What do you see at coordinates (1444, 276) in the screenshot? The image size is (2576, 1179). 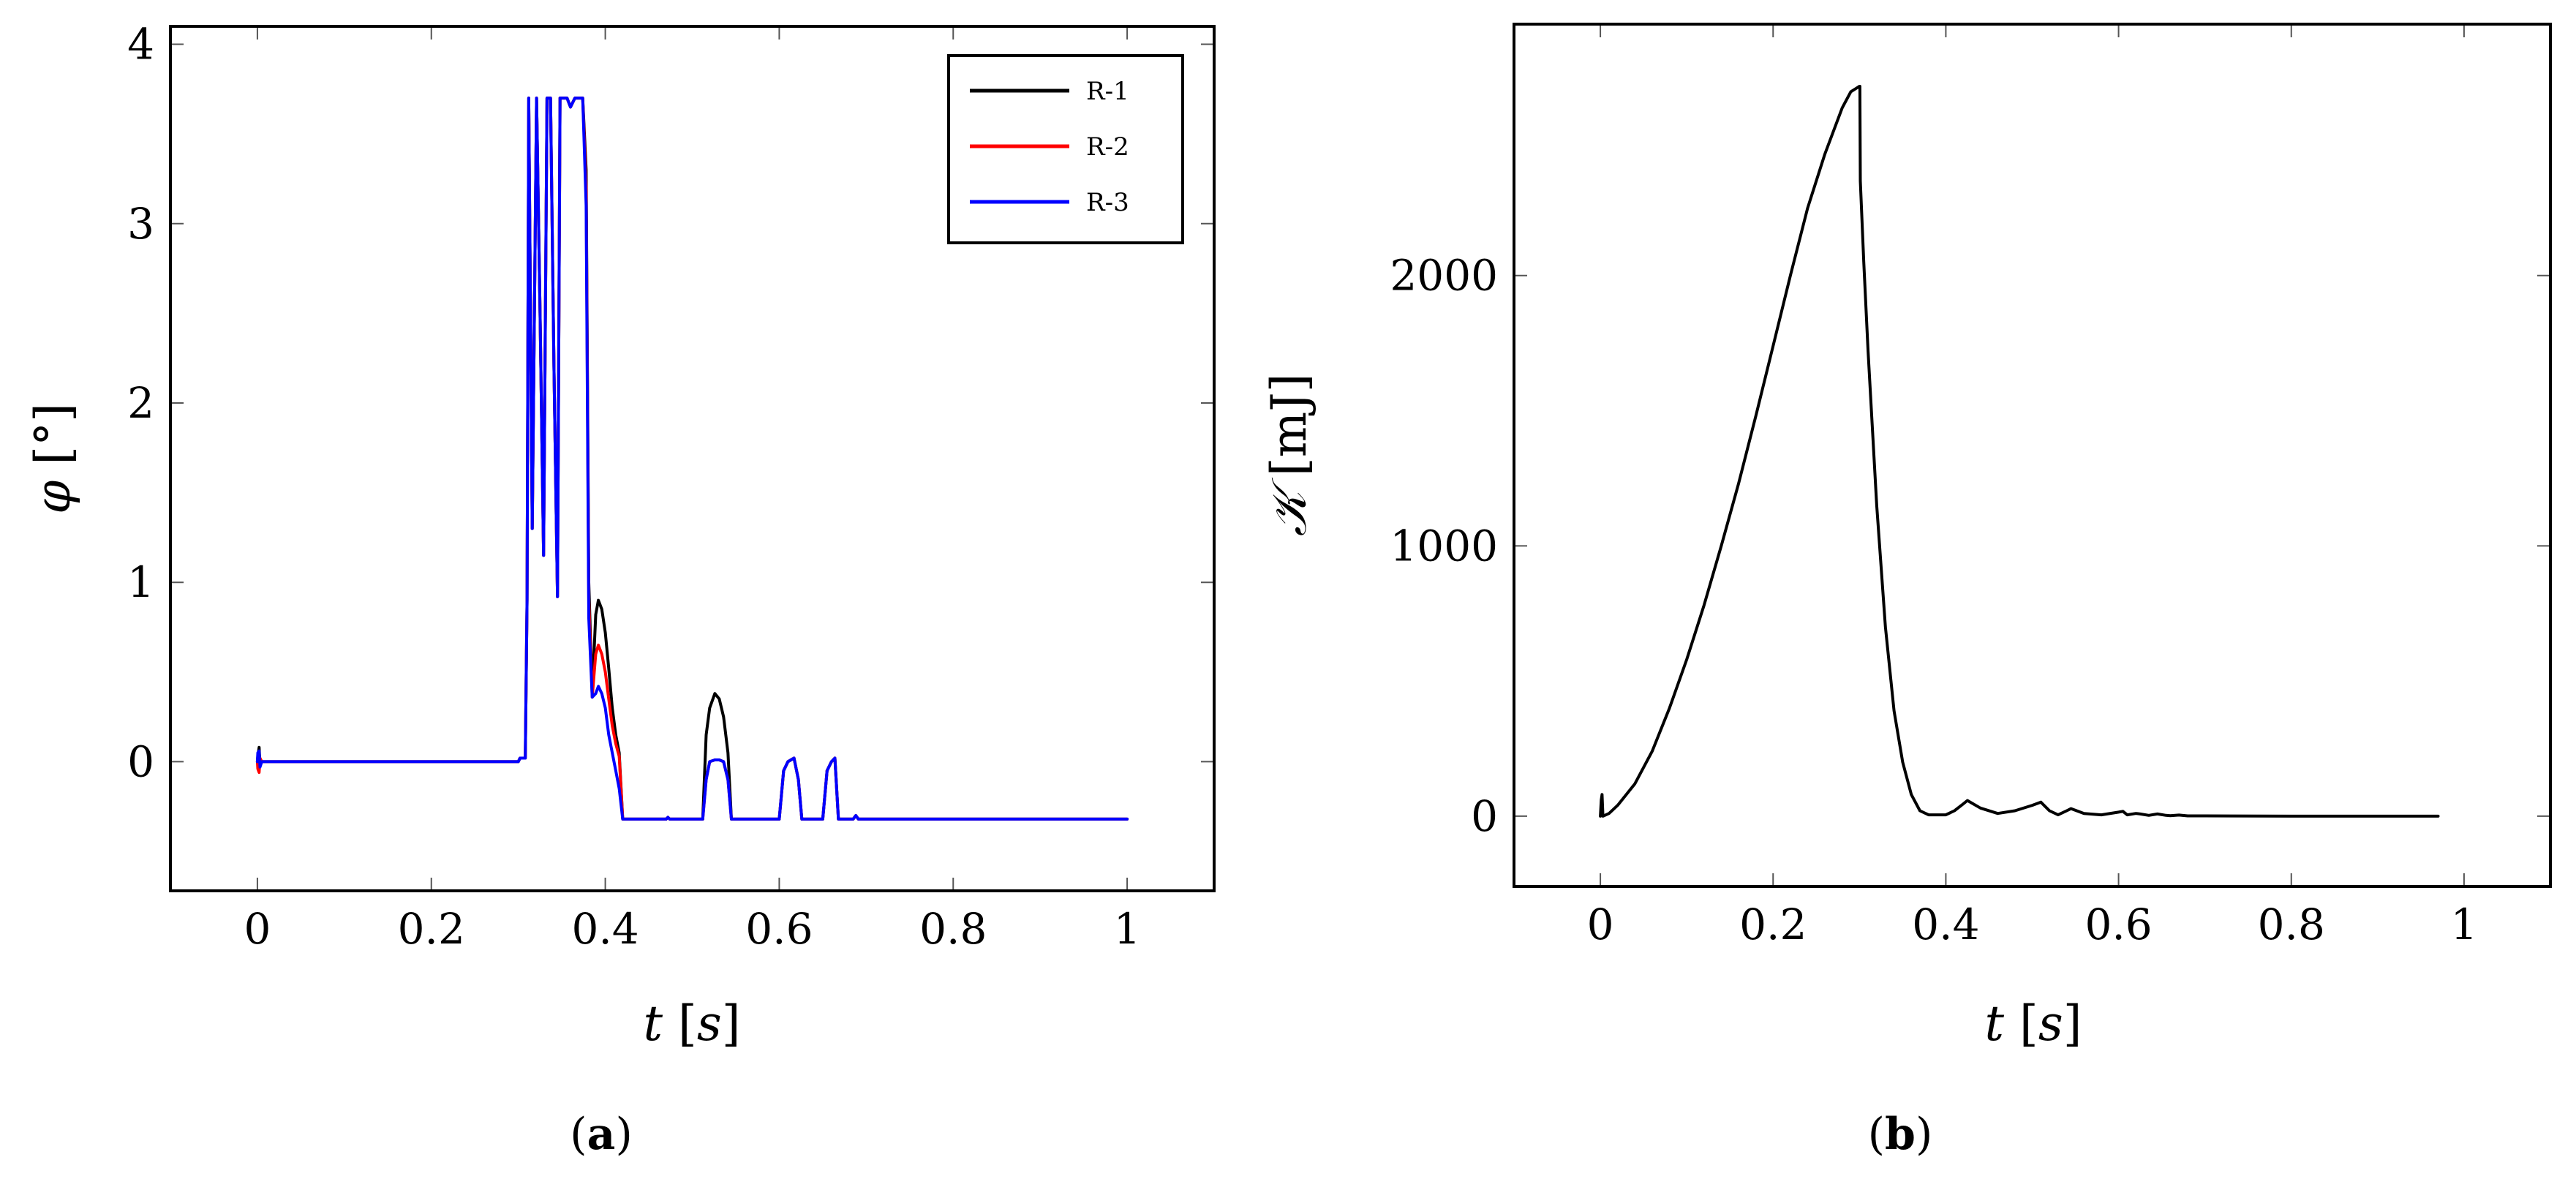 I see `chart-b-ytick-label: 2000` at bounding box center [1444, 276].